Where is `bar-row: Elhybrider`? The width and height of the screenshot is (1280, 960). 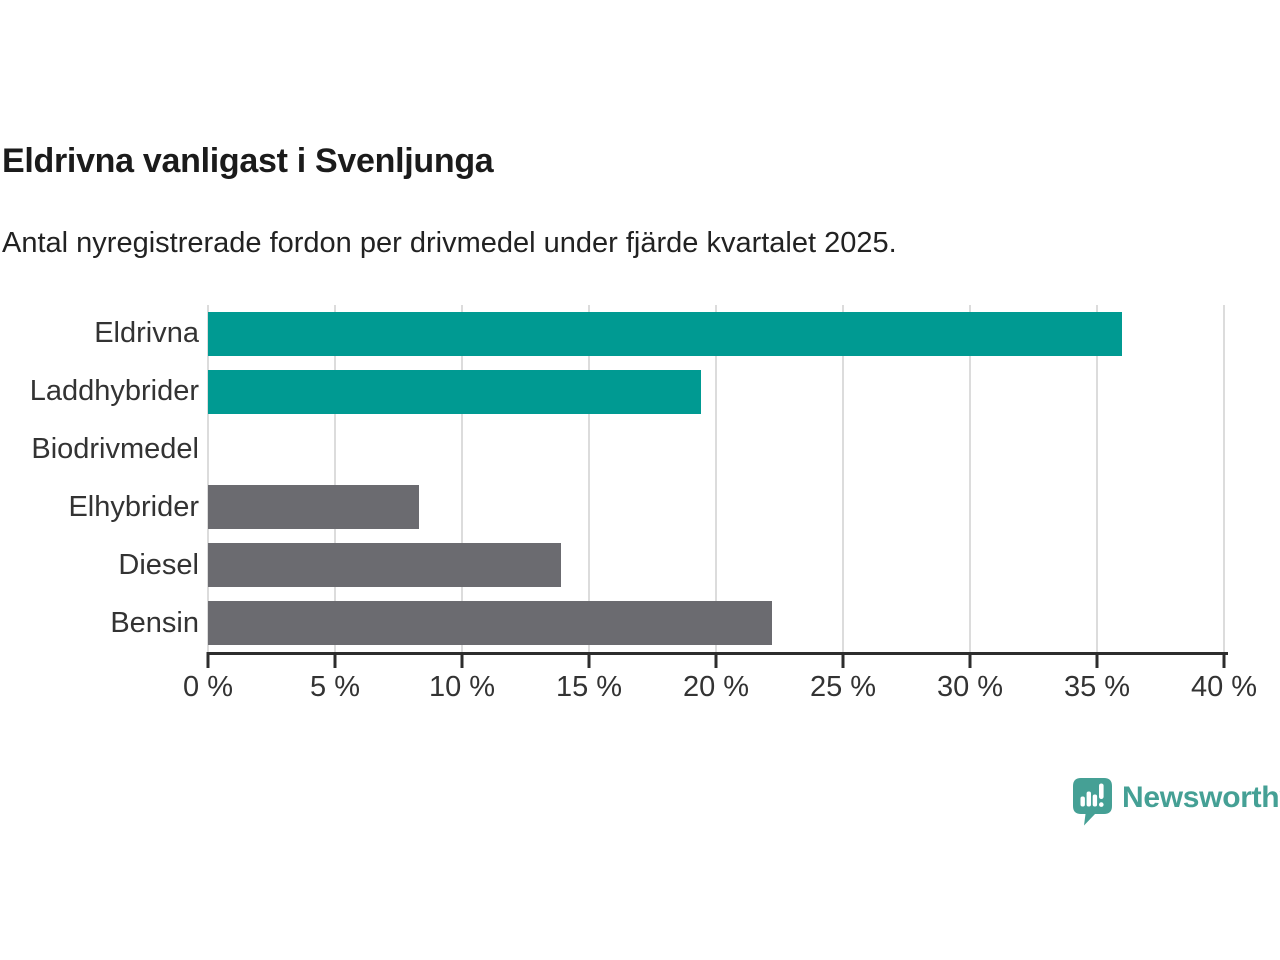 bar-row: Elhybrider is located at coordinates (646, 508).